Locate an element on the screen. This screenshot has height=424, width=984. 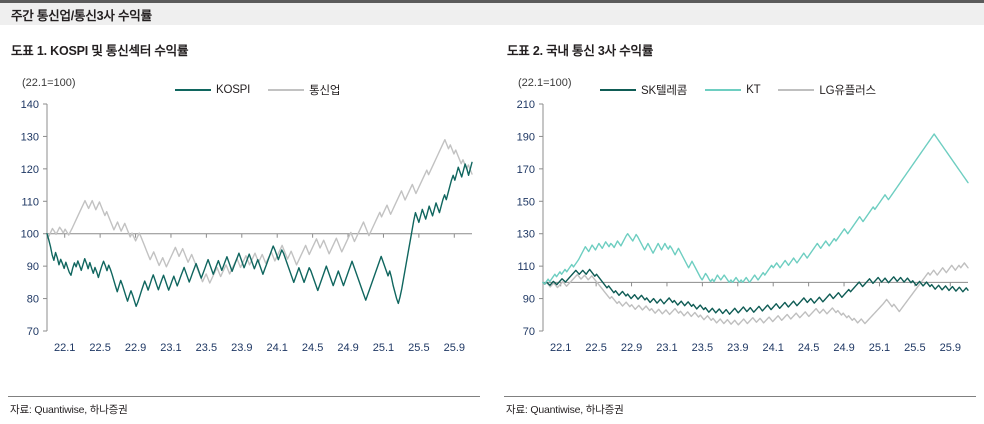
y-axis-tick-label: 120 is located at coordinates (30, 170).